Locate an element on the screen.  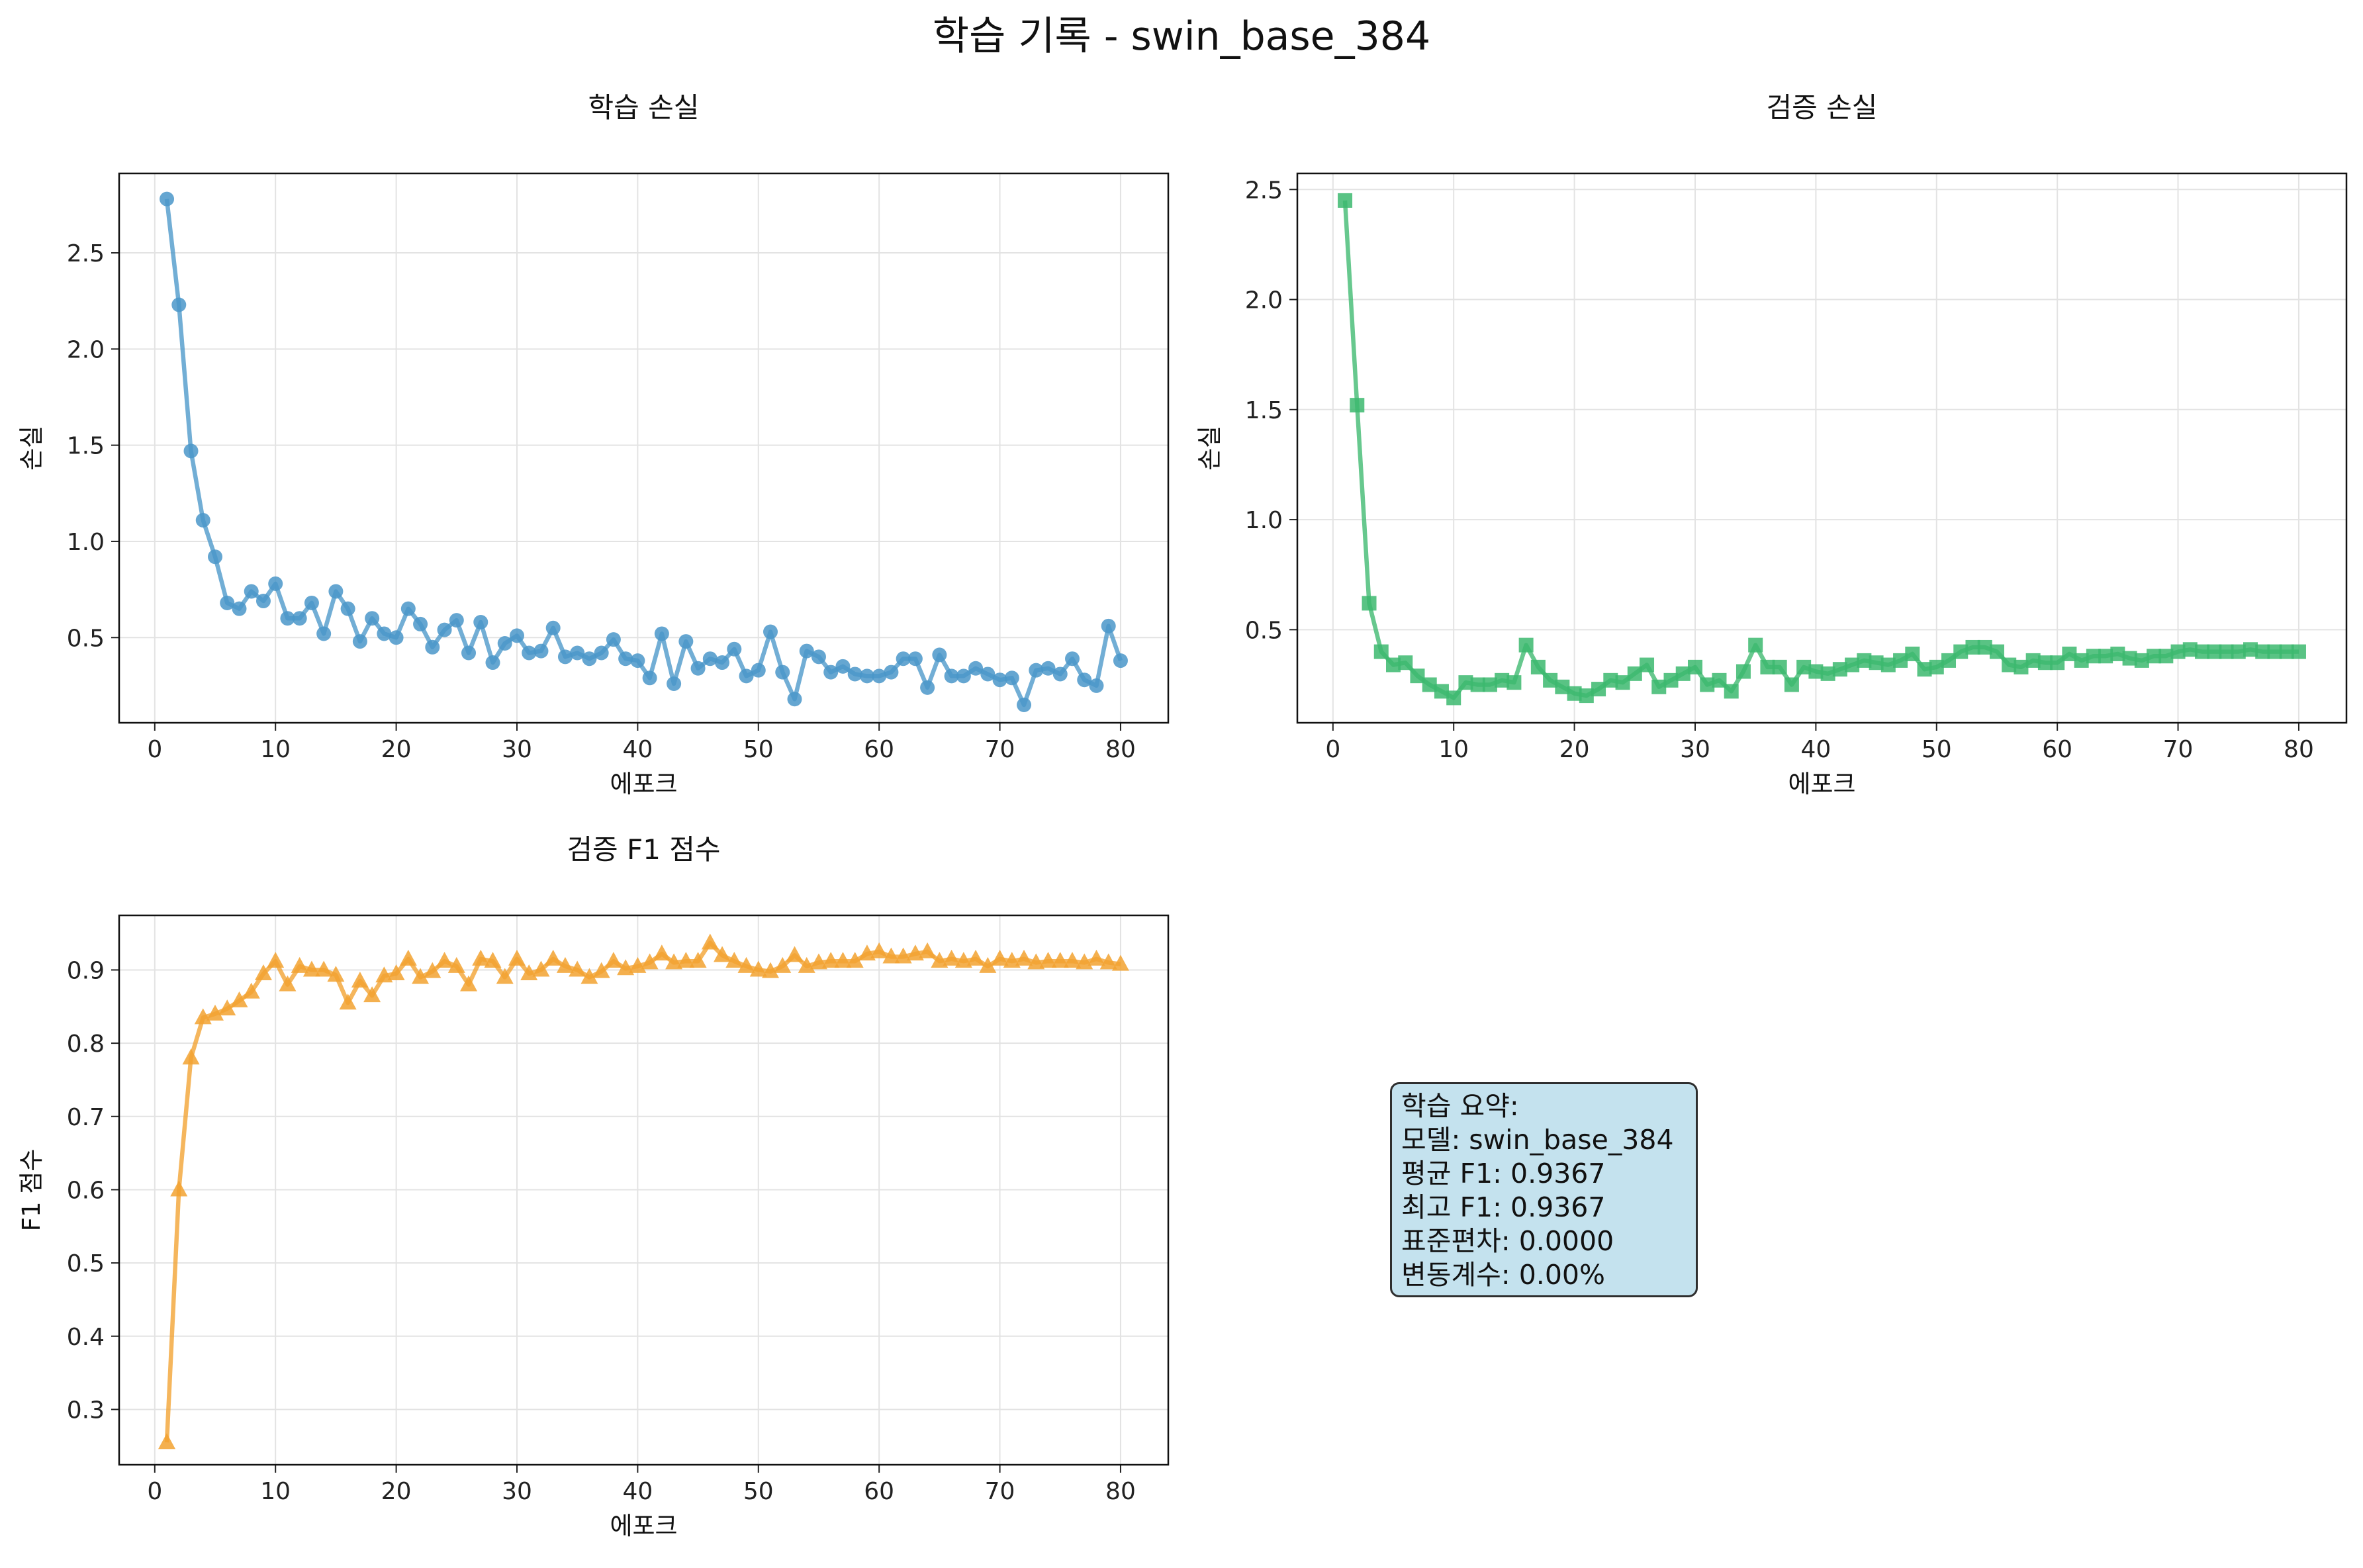
train-loss-ytick-label: 1.0 is located at coordinates (86, 542).